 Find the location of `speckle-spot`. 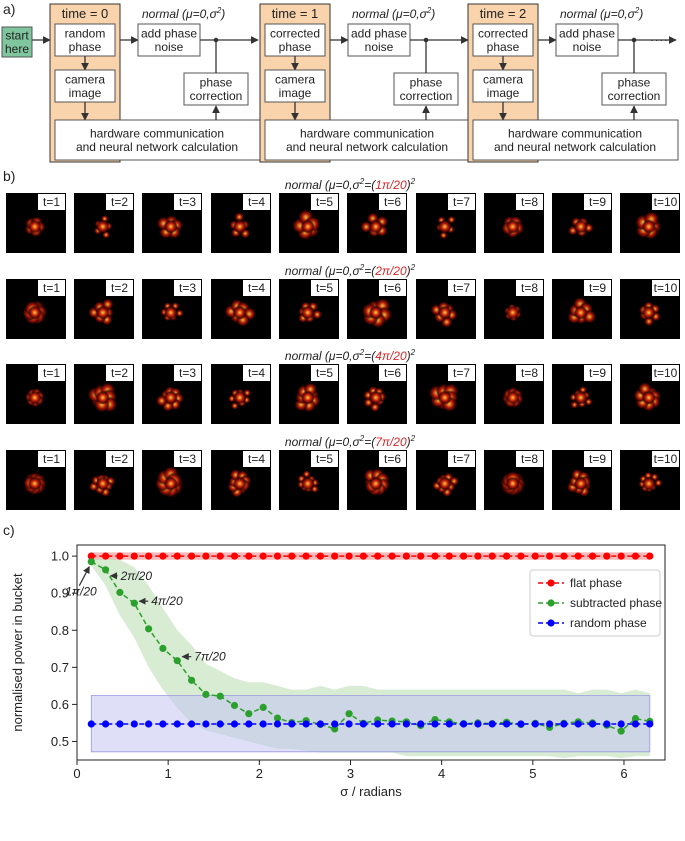

speckle-spot is located at coordinates (239, 217).